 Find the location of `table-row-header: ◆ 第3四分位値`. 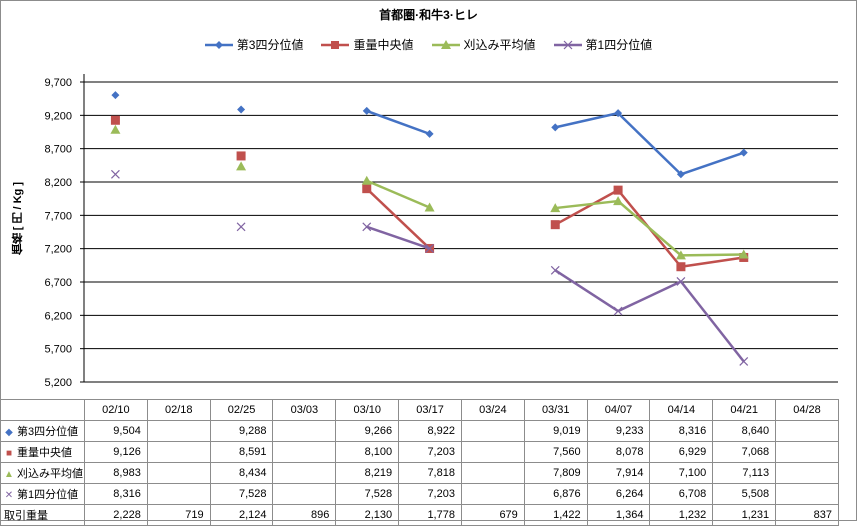

table-row-header: ◆ 第3四分位値 is located at coordinates (42, 431).